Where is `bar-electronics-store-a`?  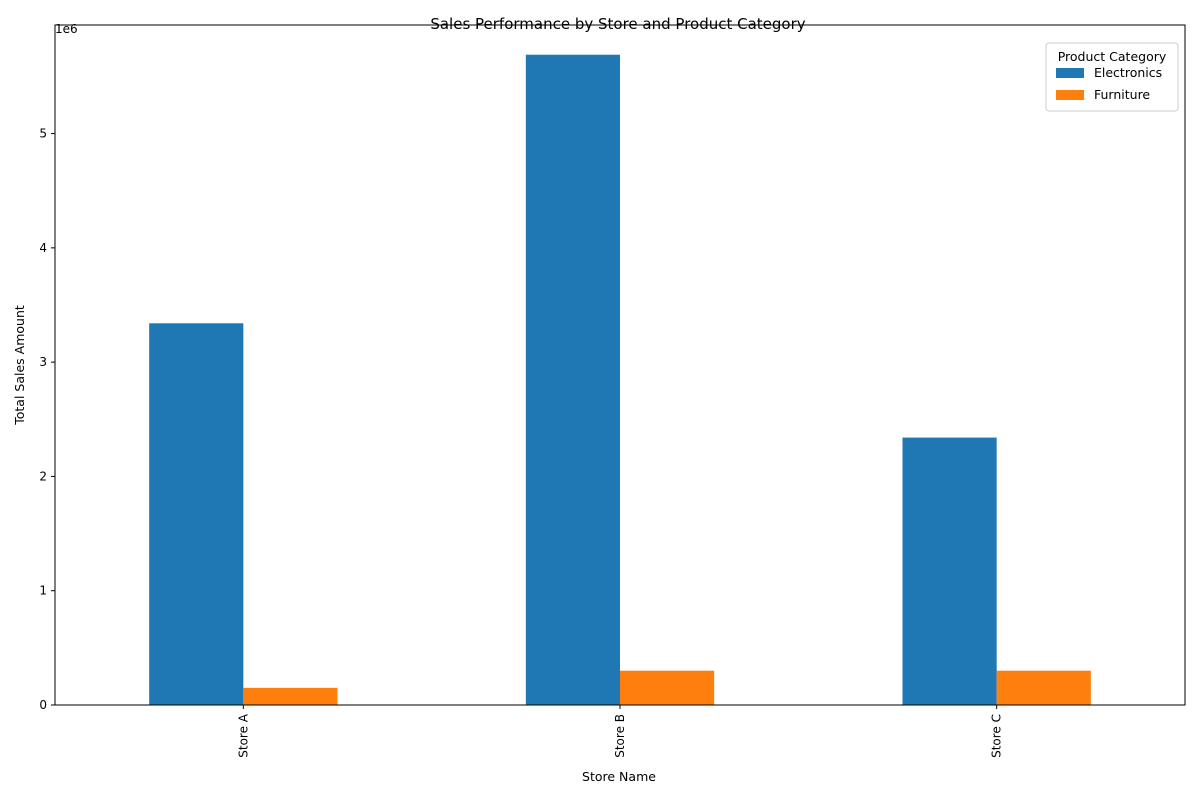
bar-electronics-store-a is located at coordinates (196, 514).